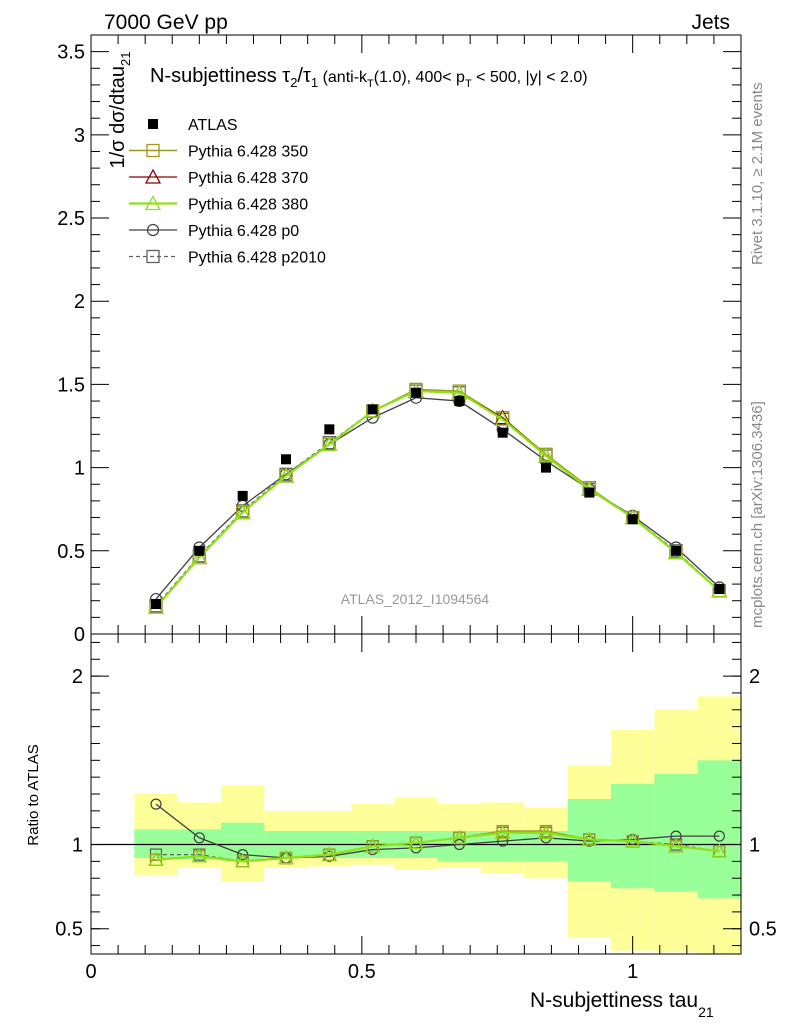 Image resolution: width=786 pixels, height=1024 pixels. What do you see at coordinates (220, 76) in the screenshot?
I see `title-main: N-subjettiness τ` at bounding box center [220, 76].